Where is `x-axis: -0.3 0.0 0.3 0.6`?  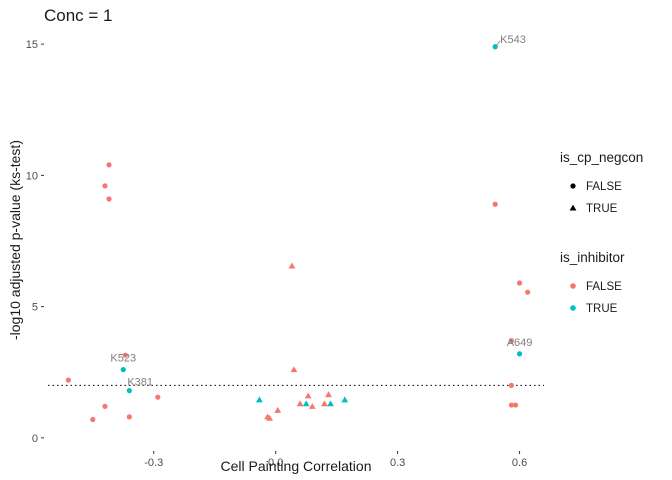 x-axis: -0.3 0.0 0.3 0.6 is located at coordinates (335, 460).